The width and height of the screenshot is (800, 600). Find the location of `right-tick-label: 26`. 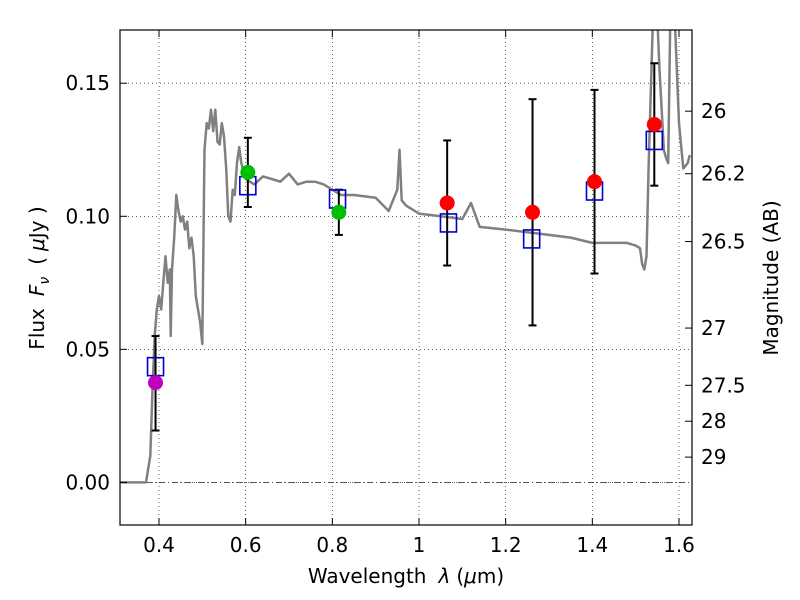

right-tick-label: 26 is located at coordinates (713, 111).